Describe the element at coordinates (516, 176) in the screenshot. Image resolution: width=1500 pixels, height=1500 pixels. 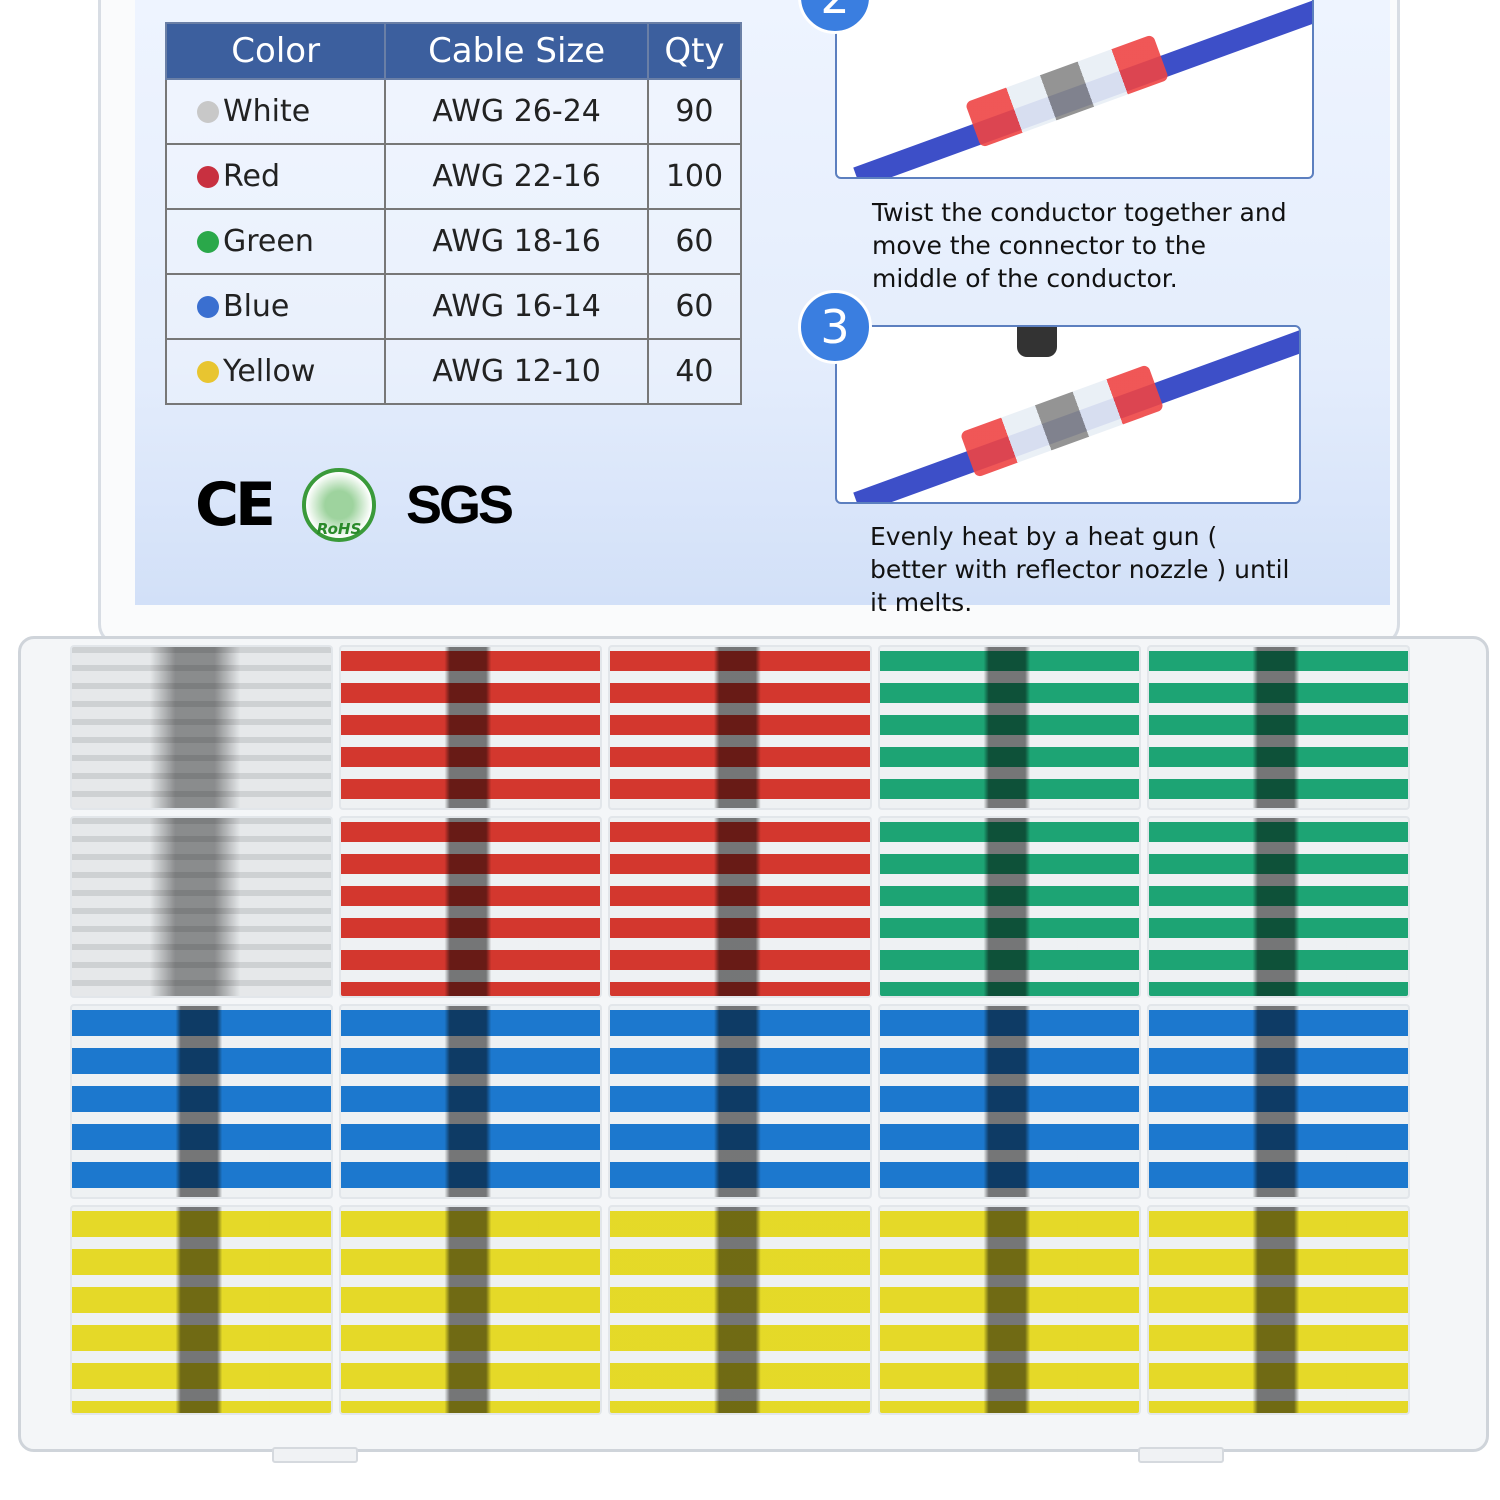
I see `cable-size-cell: AWG 22-16` at that location.